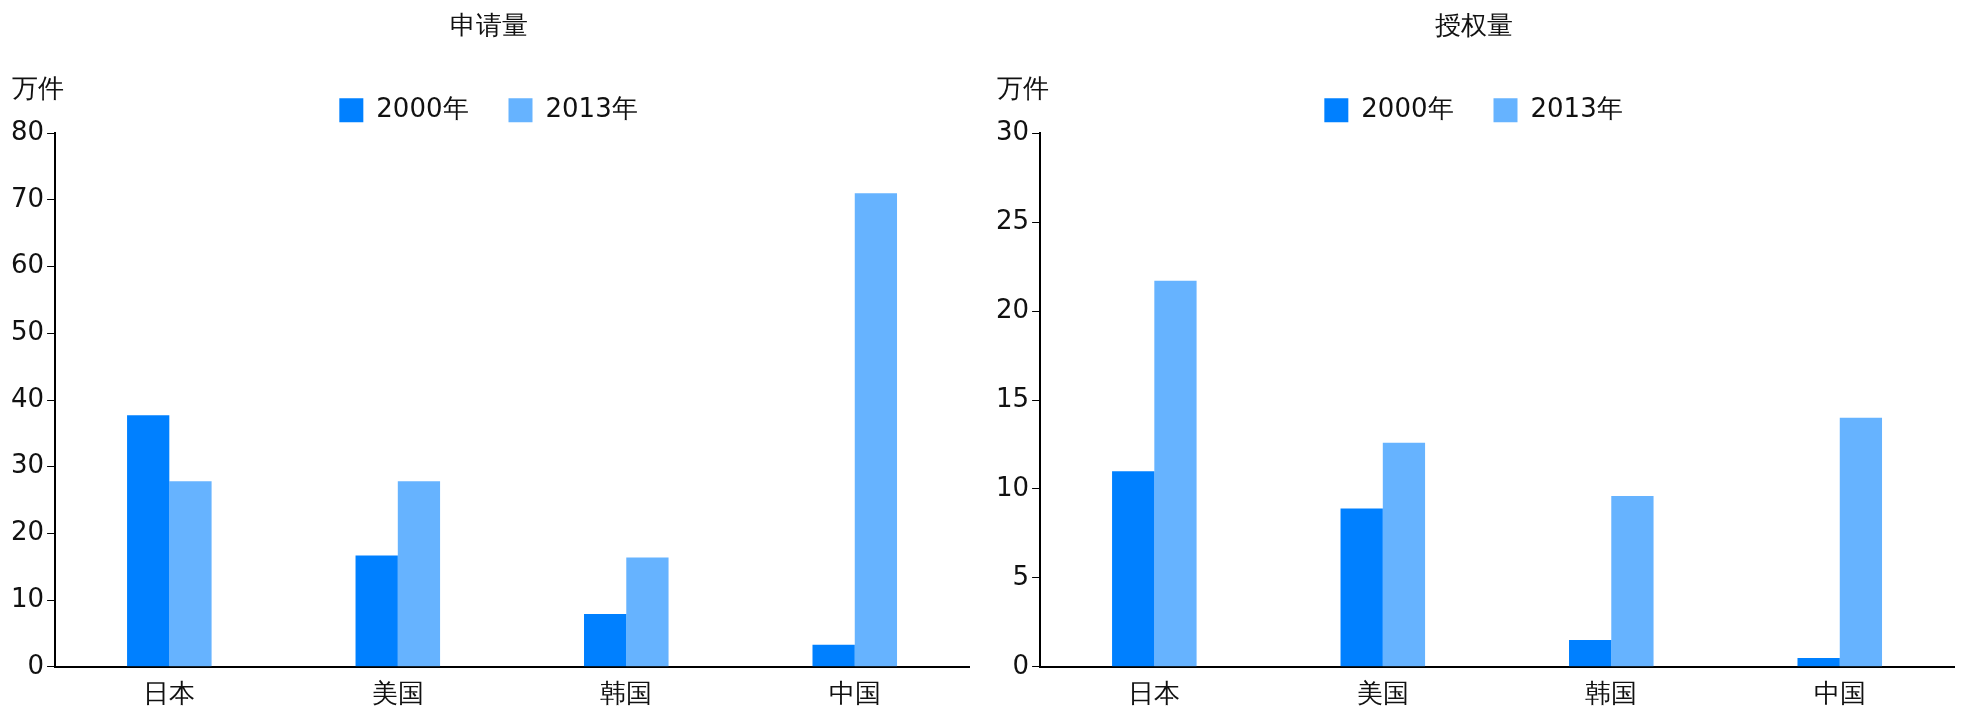 The image size is (1979, 728). I want to click on y-tick-label: 70, so click(27, 197).